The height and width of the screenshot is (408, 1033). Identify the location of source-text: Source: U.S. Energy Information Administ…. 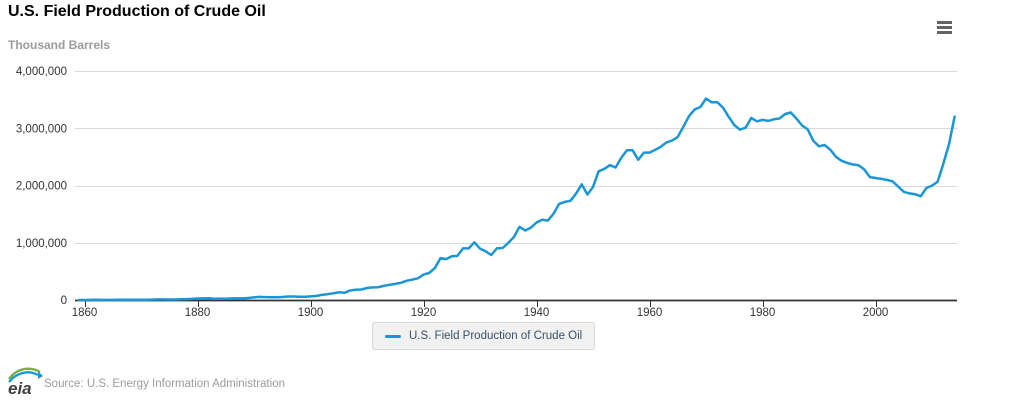
(164, 384).